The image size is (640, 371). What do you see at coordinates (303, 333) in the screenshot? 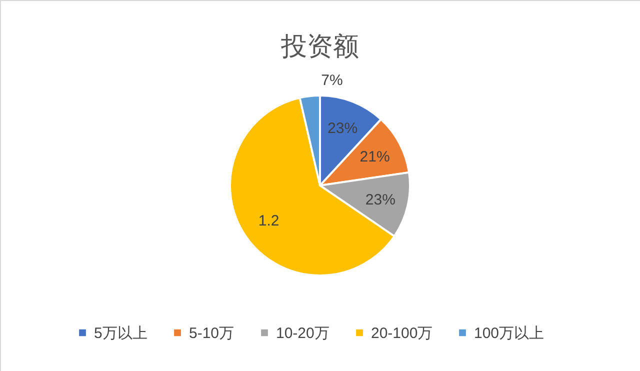
I see `legend-label: 10-20万` at bounding box center [303, 333].